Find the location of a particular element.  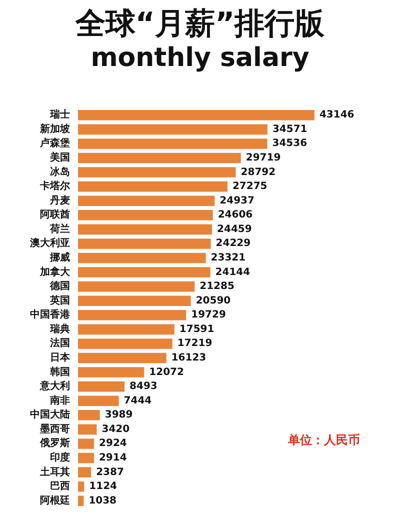

y-tick-label: 阿联酋 is located at coordinates (55, 214).